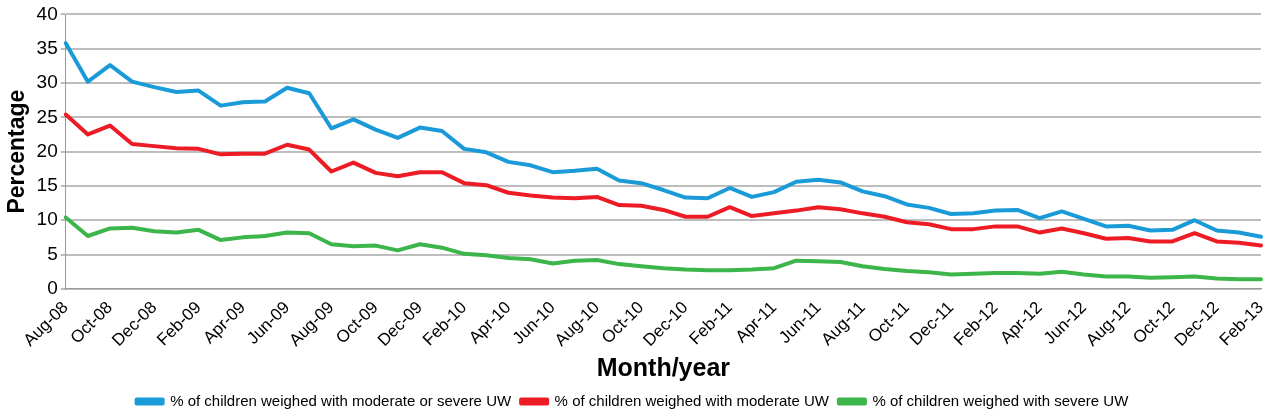  I want to click on y-tick-label: 35, so click(47, 47).